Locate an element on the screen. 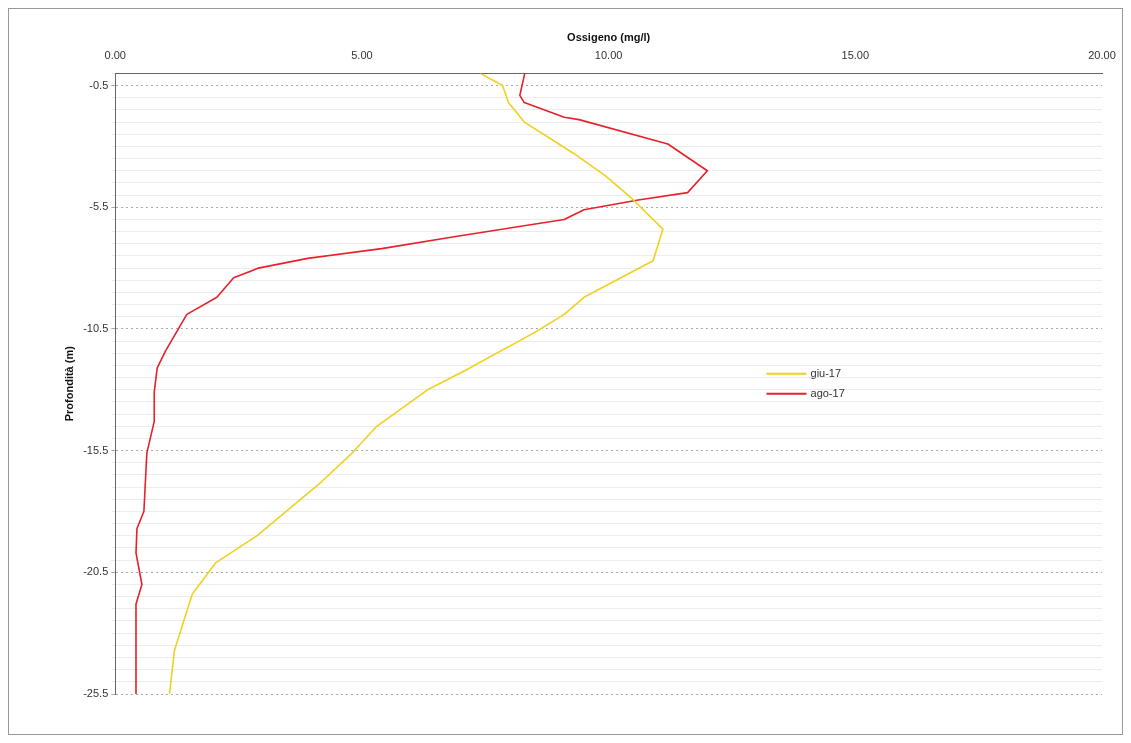 The height and width of the screenshot is (743, 1131). legend-label: giu-17 is located at coordinates (826, 372).